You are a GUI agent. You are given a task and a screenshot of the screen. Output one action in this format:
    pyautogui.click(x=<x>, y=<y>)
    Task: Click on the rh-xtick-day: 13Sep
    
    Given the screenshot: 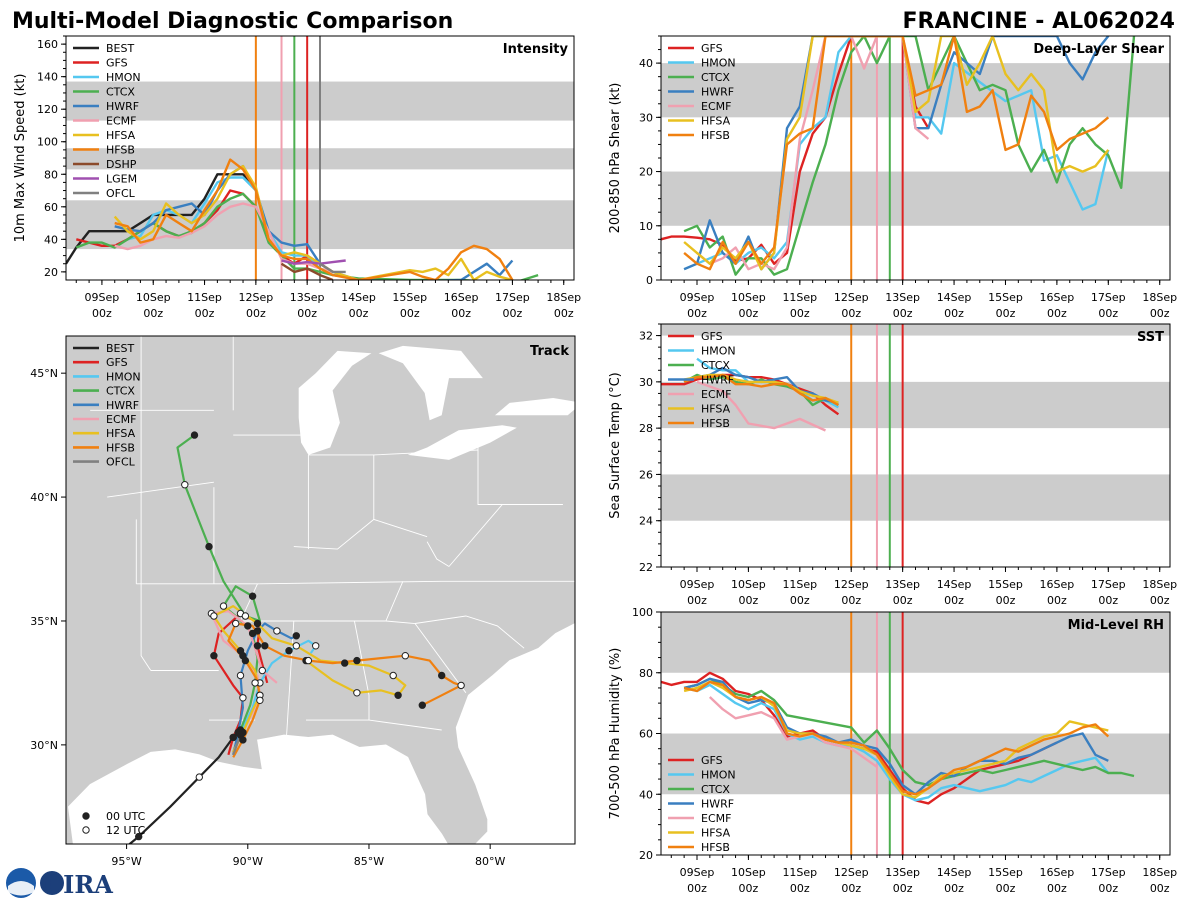 What is the action you would take?
    pyautogui.click(x=902, y=872)
    